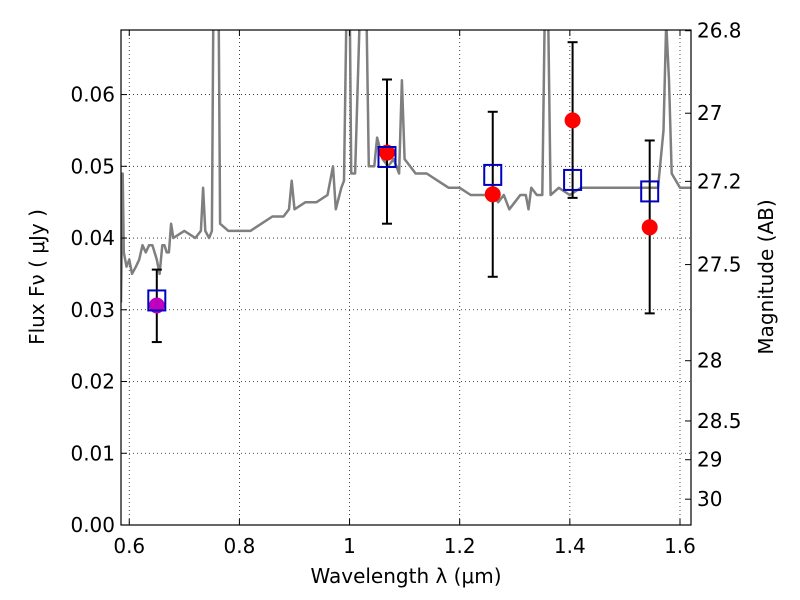 The width and height of the screenshot is (800, 600). Describe the element at coordinates (719, 181) in the screenshot. I see `right-tick-label: 27.2` at that location.